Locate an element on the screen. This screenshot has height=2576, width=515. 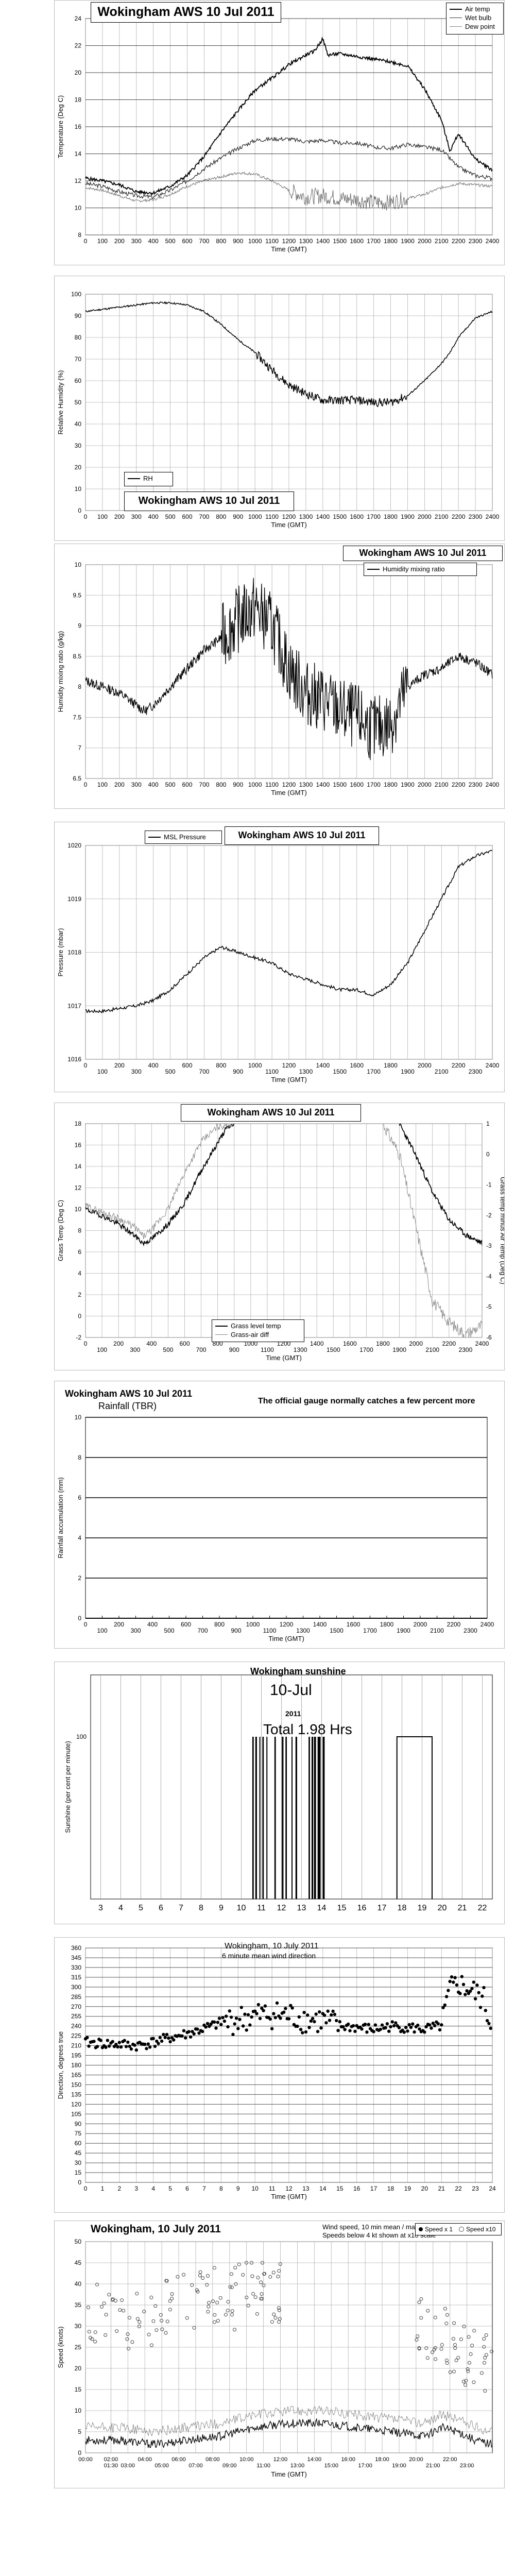
x-tick-label: 1800 is located at coordinates (391, 516).